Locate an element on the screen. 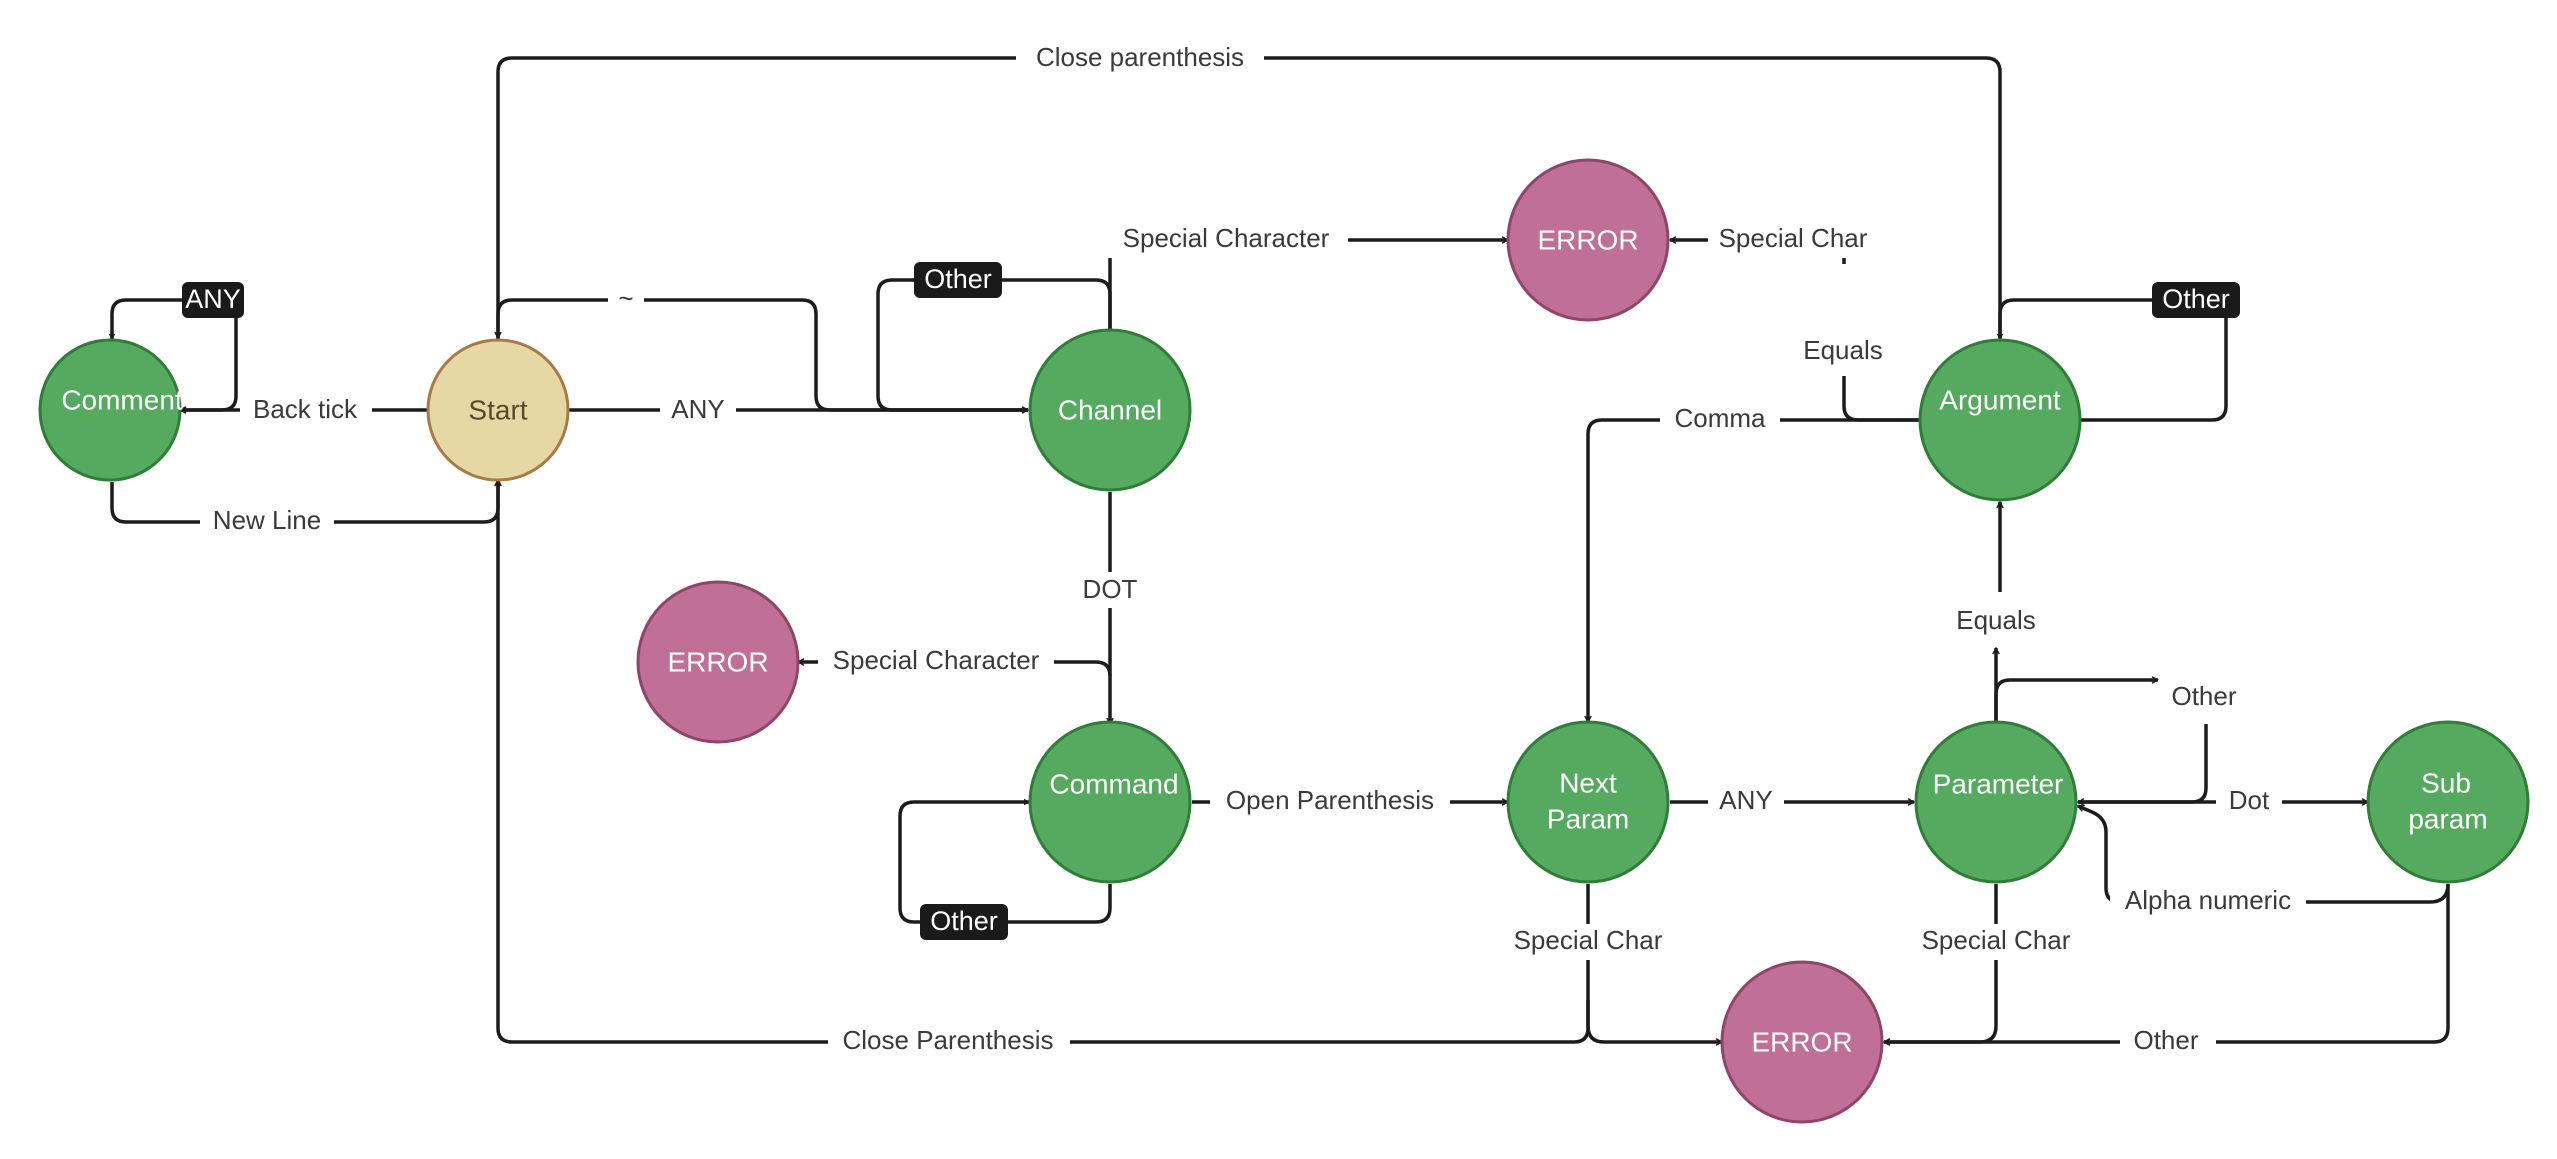  node-argument: Argument is located at coordinates (2000, 420).